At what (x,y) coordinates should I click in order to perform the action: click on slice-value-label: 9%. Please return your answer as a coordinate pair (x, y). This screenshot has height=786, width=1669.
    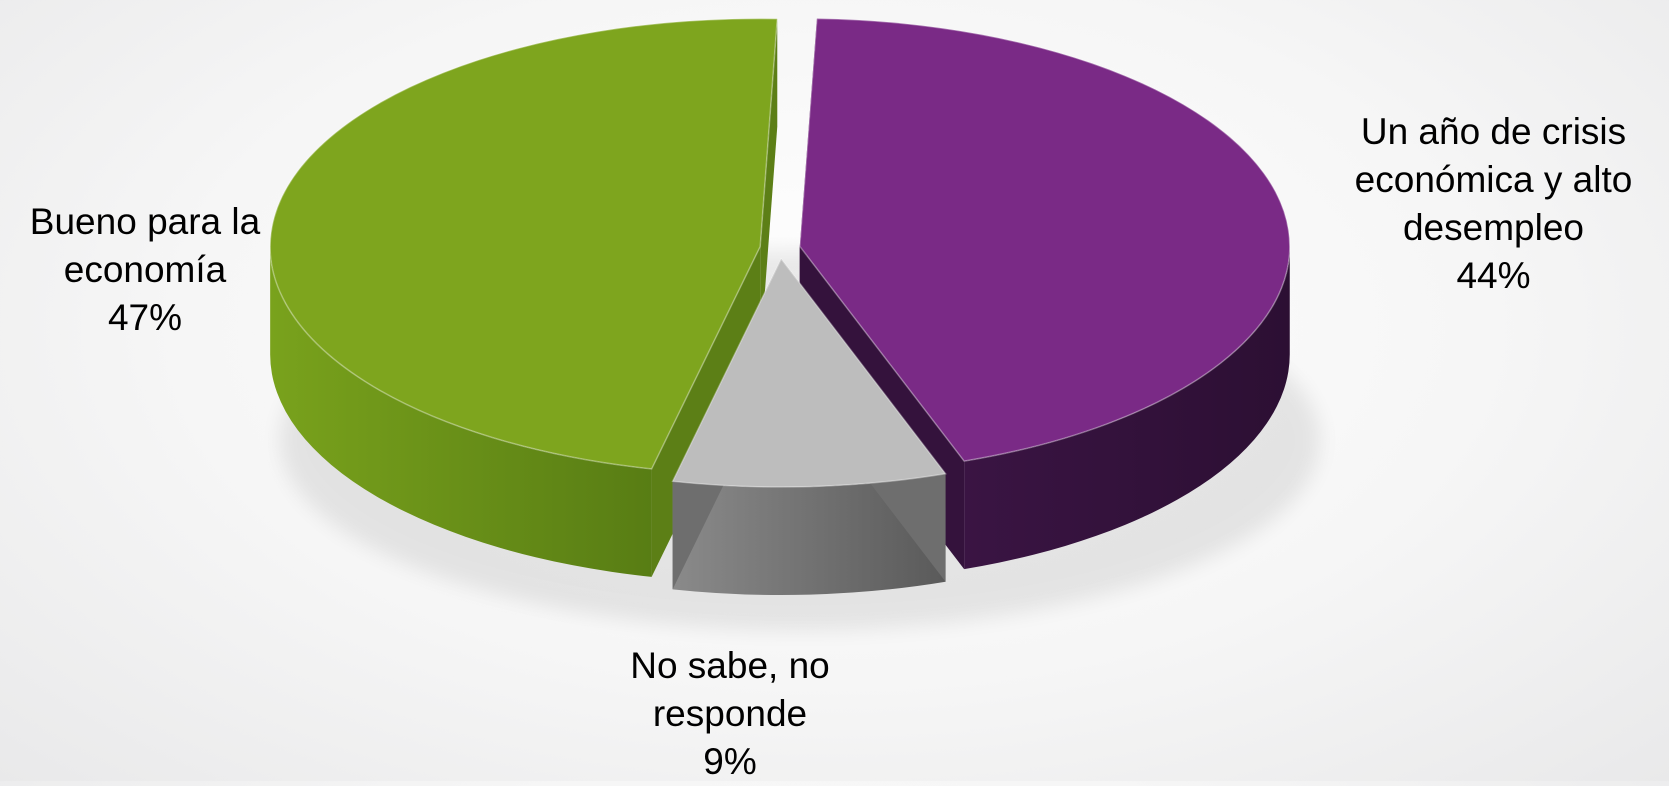
    Looking at the image, I should click on (730, 761).